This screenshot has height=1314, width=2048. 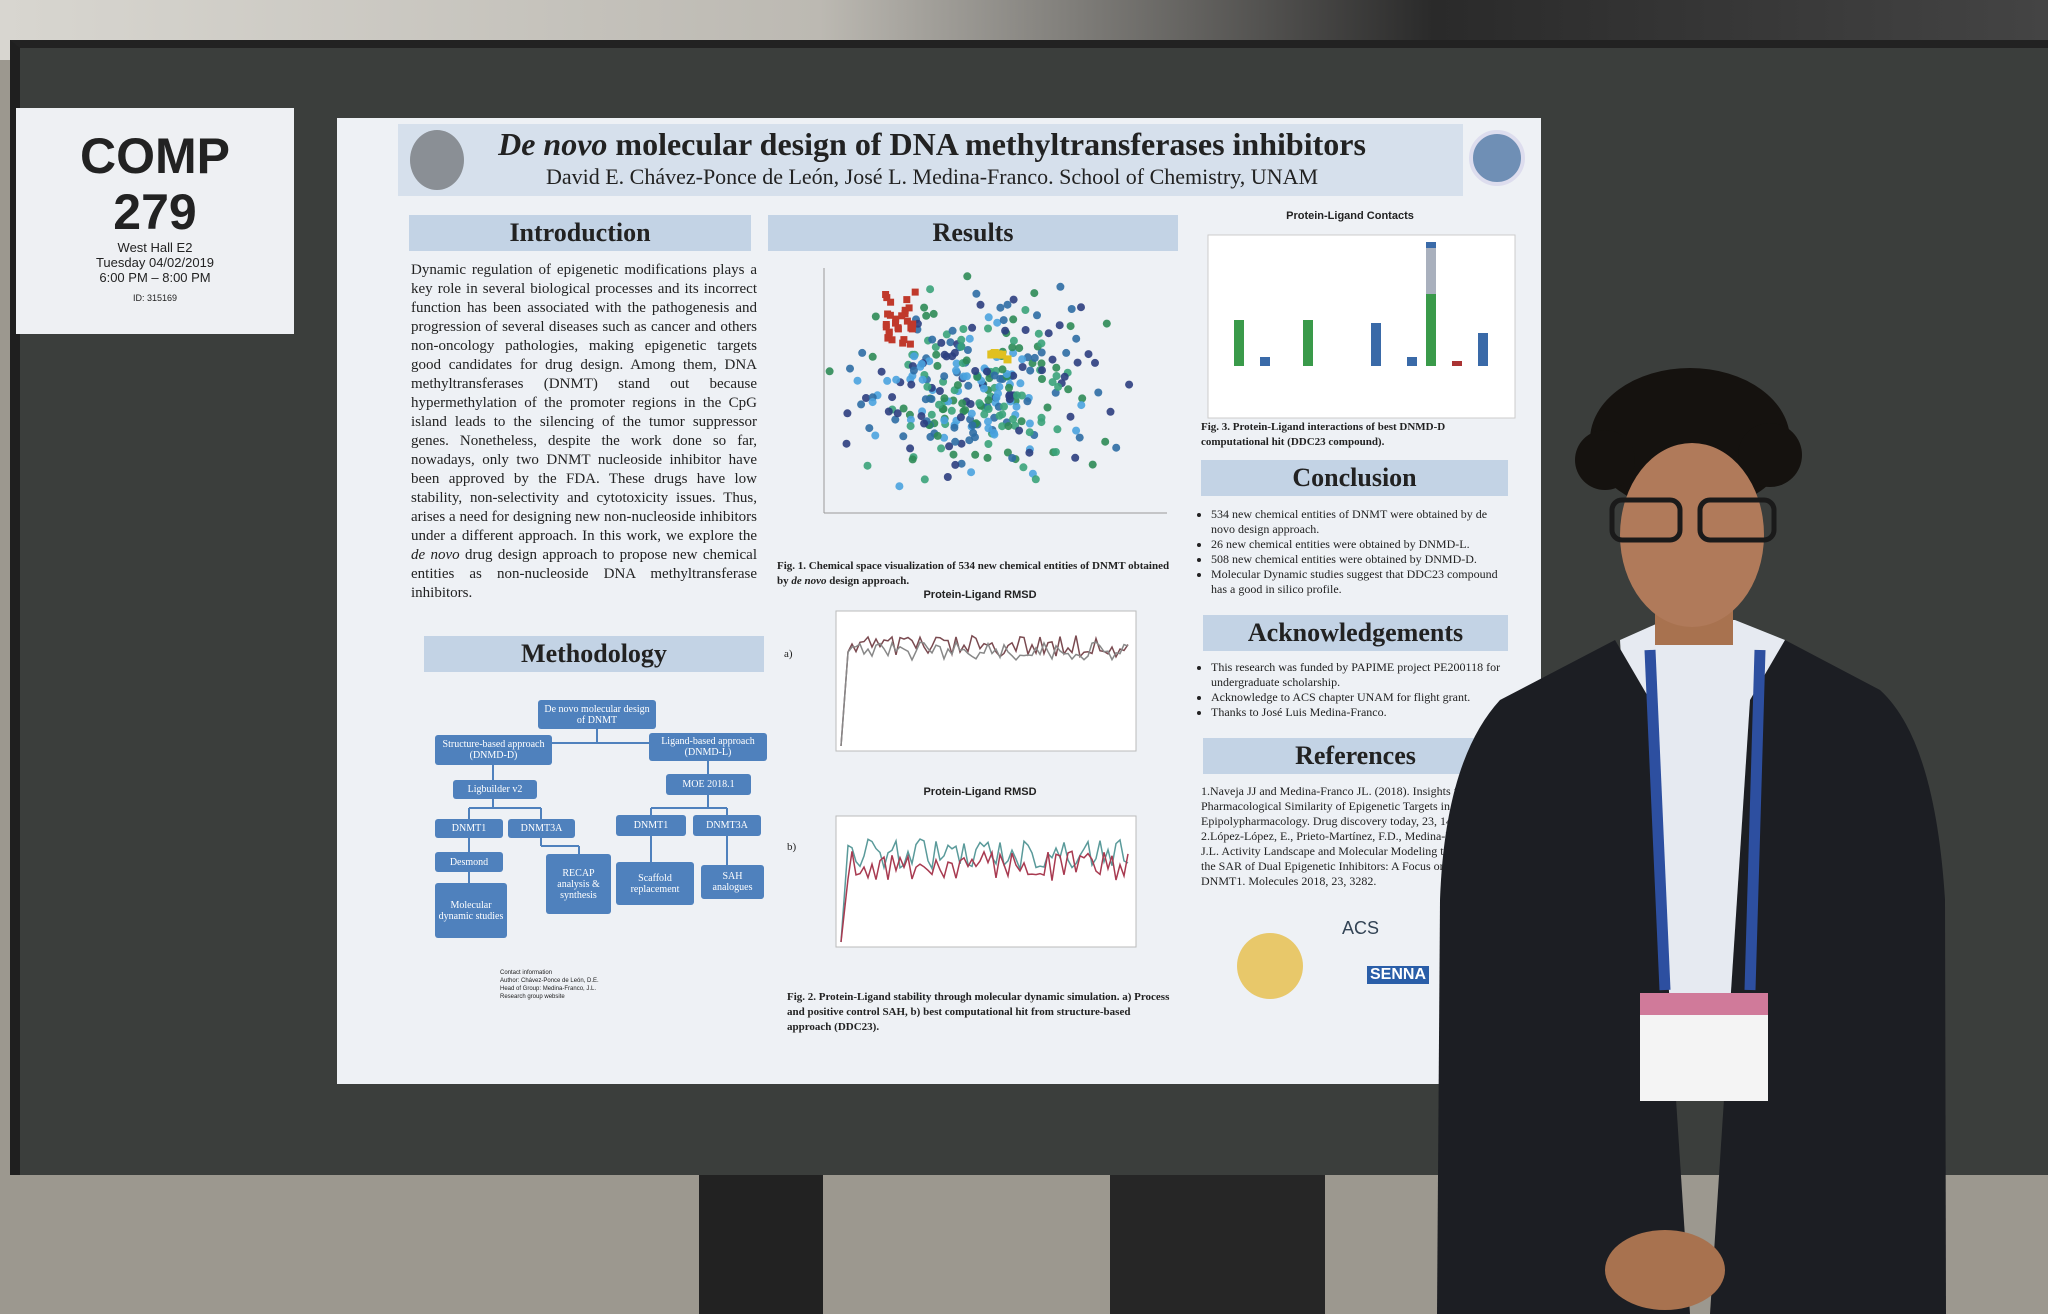 What do you see at coordinates (1704, 1004) in the screenshot?
I see `badge-header` at bounding box center [1704, 1004].